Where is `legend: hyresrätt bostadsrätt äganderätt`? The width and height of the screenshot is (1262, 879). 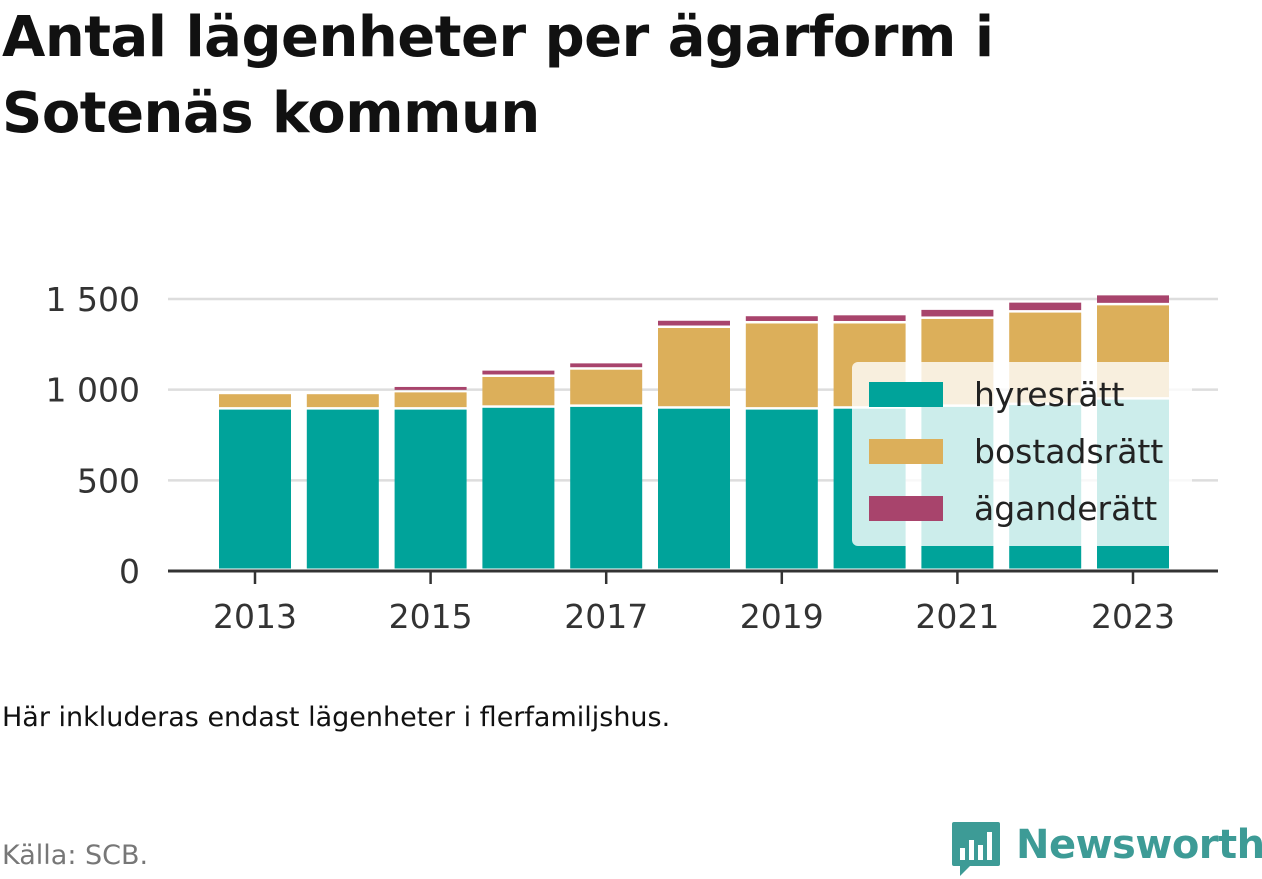 legend: hyresrätt bostadsrätt äganderätt is located at coordinates (1022, 454).